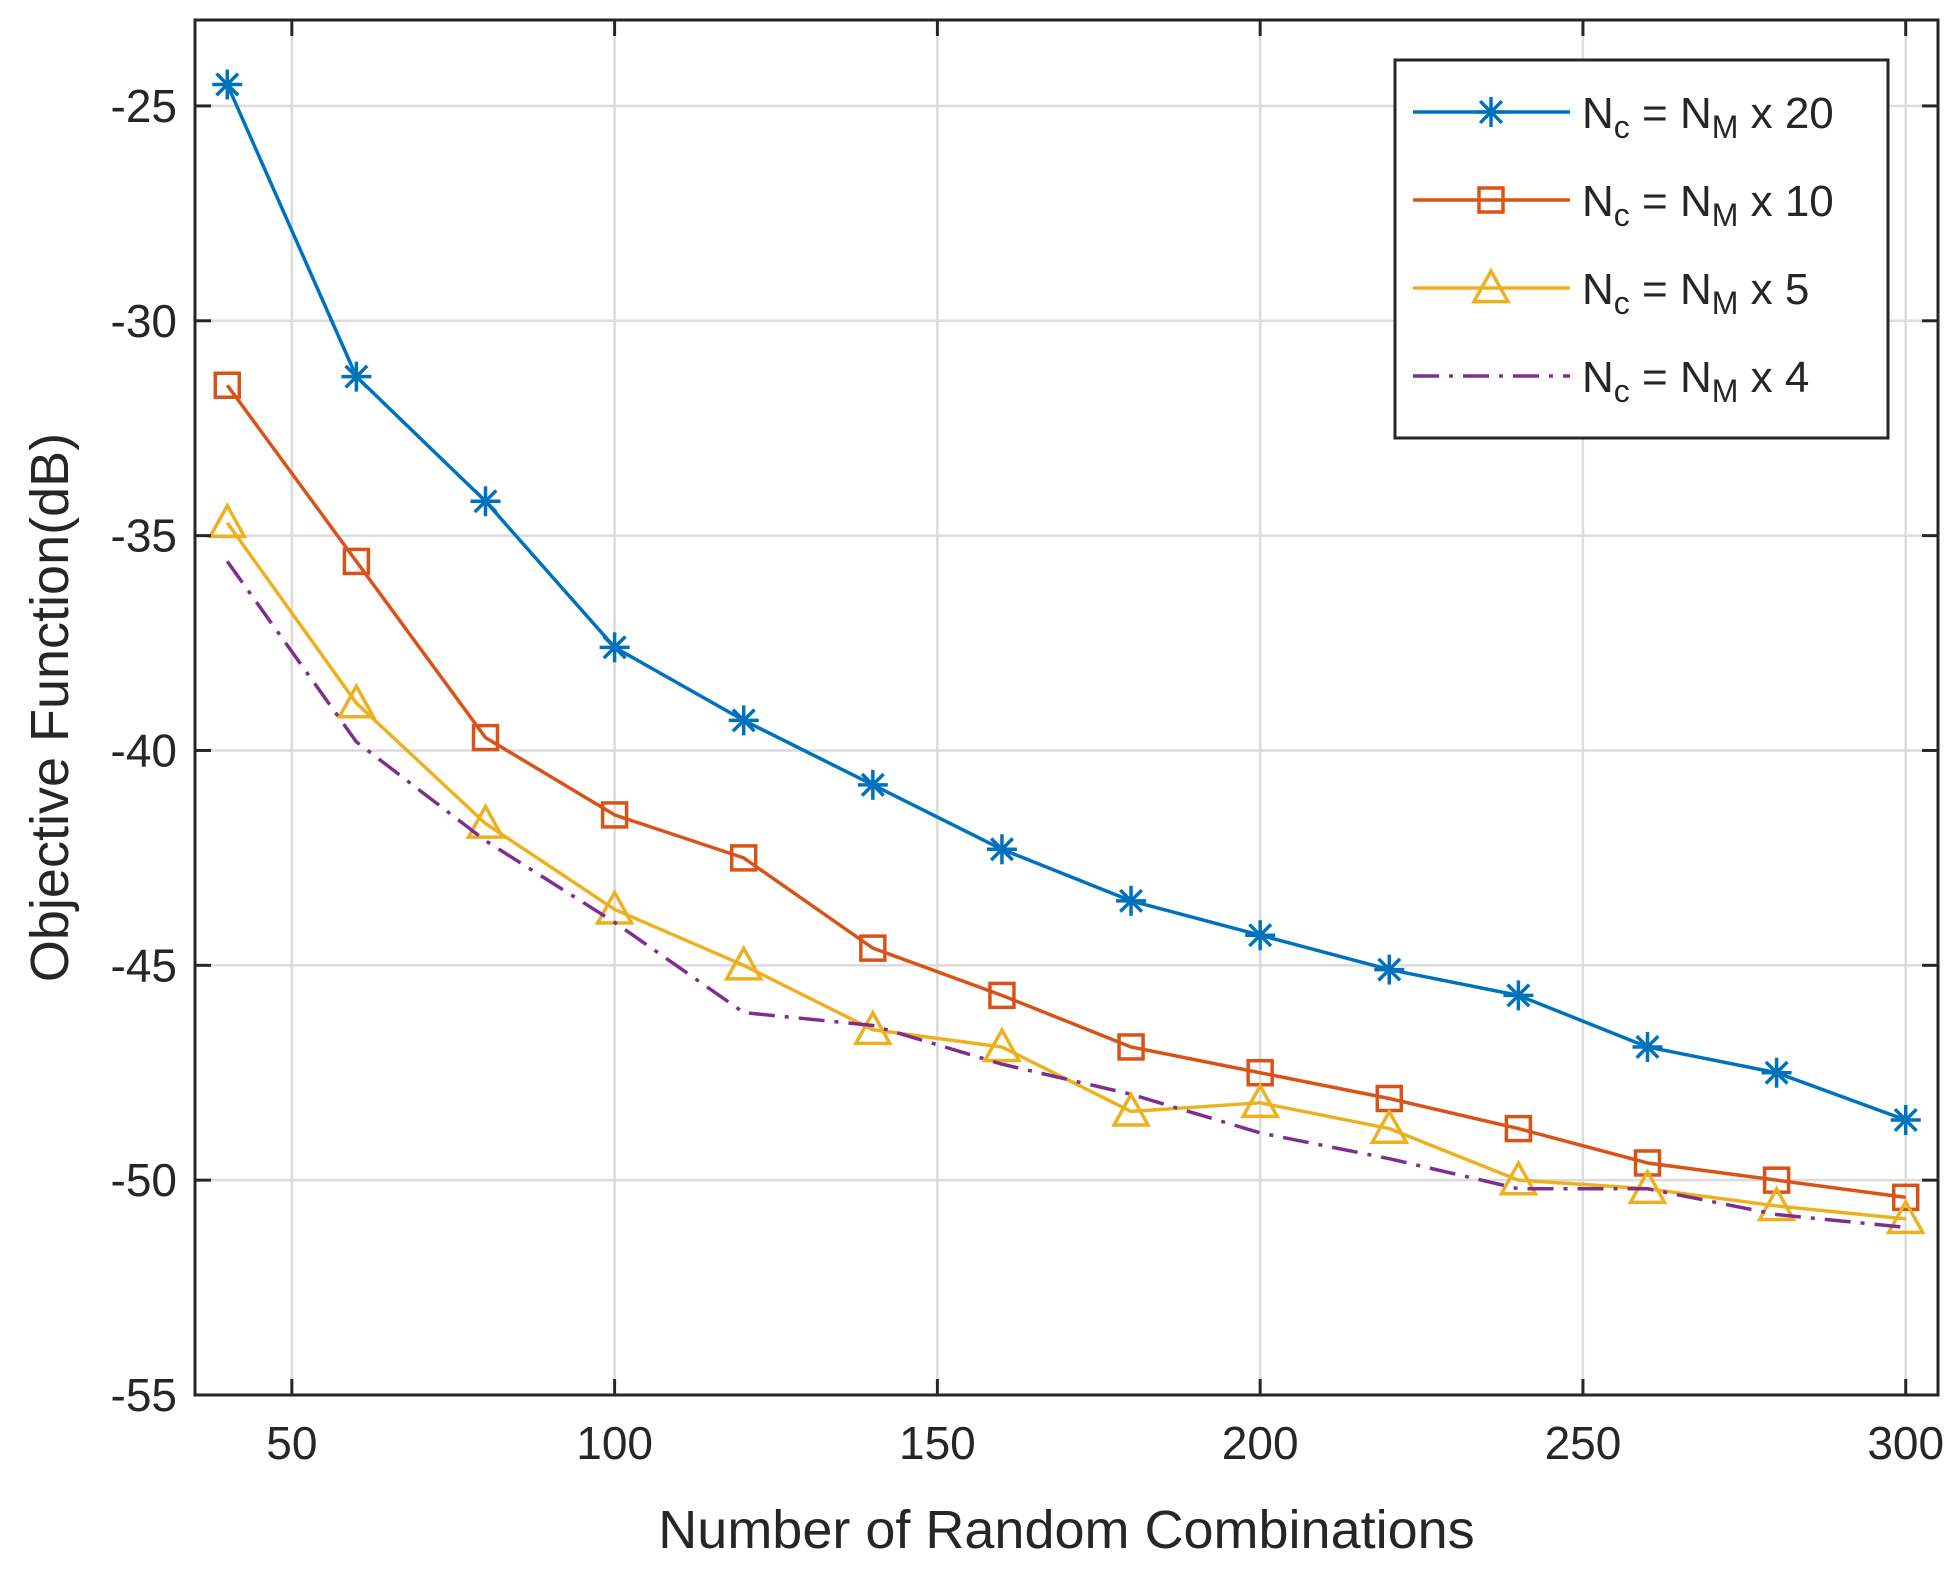 The image size is (1951, 1572). I want to click on legend-entry: Nc = NM x 4, so click(1611, 381).